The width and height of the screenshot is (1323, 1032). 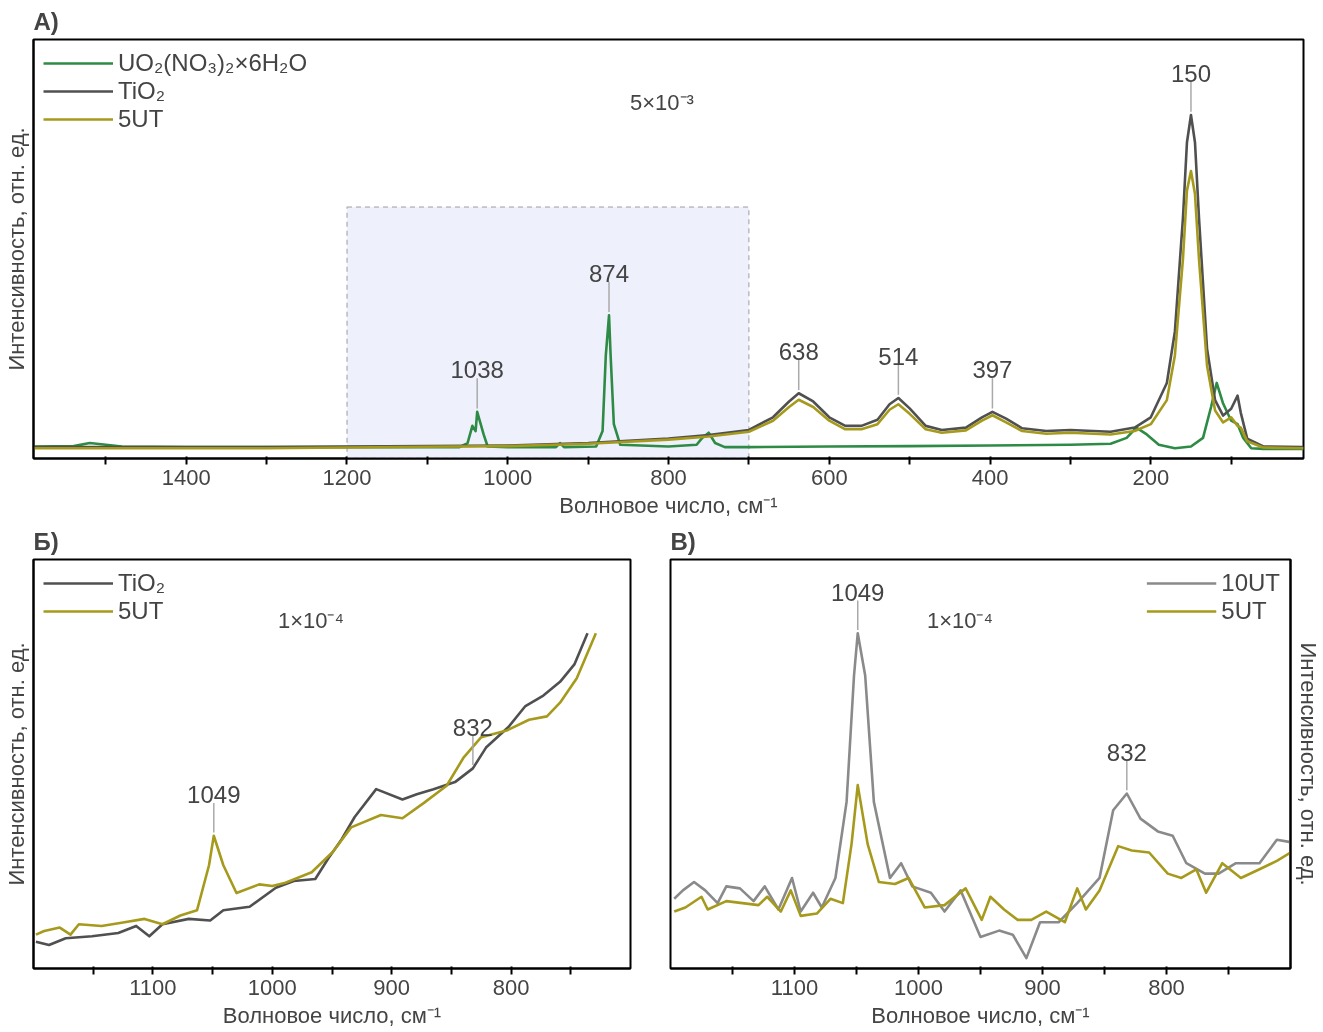 What do you see at coordinates (990, 477) in the screenshot?
I see `x-tick-label: 400` at bounding box center [990, 477].